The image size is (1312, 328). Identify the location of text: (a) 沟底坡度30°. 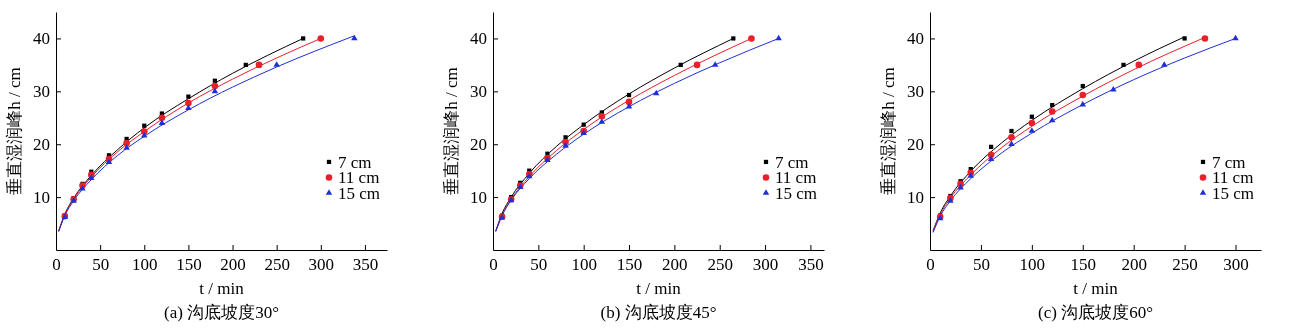
(221, 312).